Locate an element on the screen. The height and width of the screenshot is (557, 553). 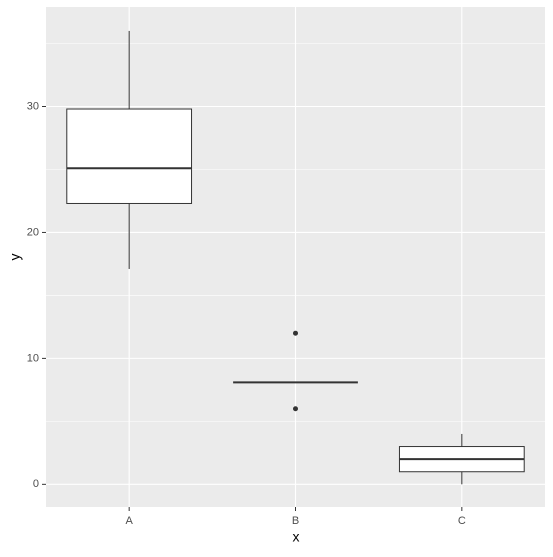
y-axis-title: y is located at coordinates (15, 257).